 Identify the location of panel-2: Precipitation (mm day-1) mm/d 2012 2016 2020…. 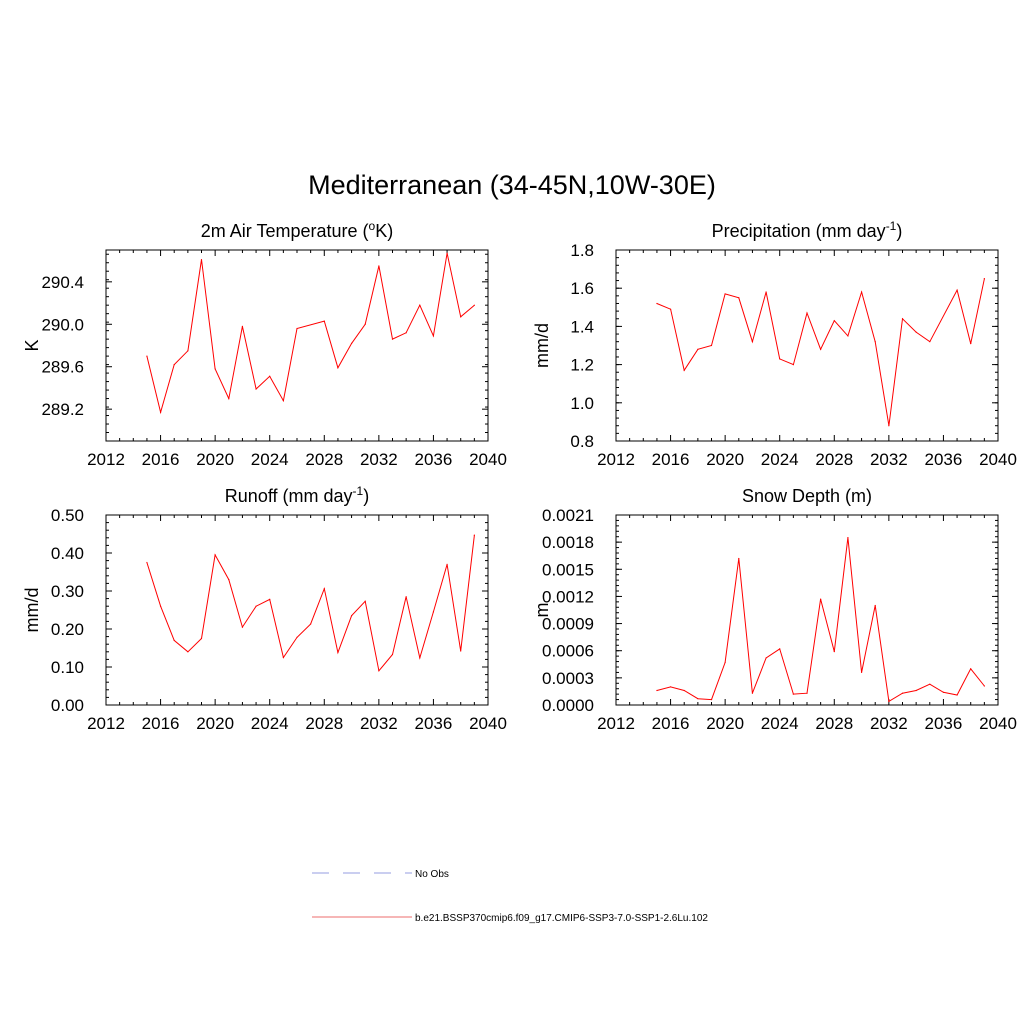
(774, 344).